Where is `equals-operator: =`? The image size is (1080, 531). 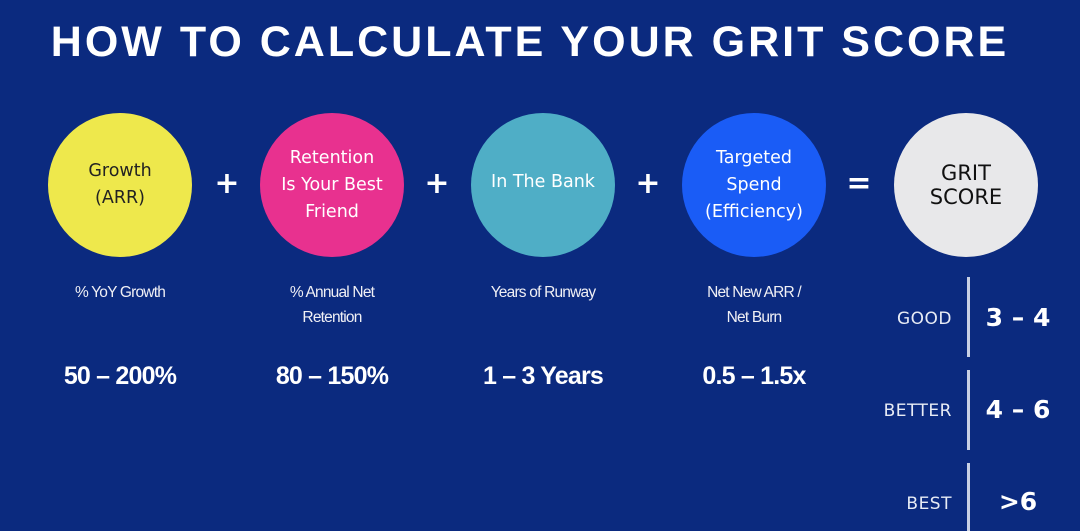 equals-operator: = is located at coordinates (859, 183).